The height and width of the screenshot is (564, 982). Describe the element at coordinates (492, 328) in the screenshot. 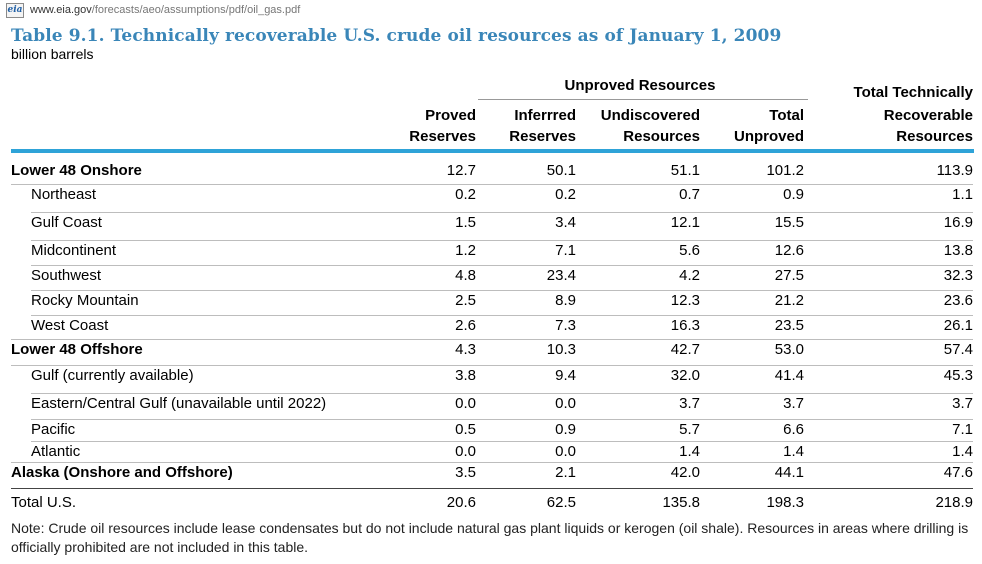

I see `table-row: West Coast 2.6 7.3 16.3 23.5 26.1` at that location.